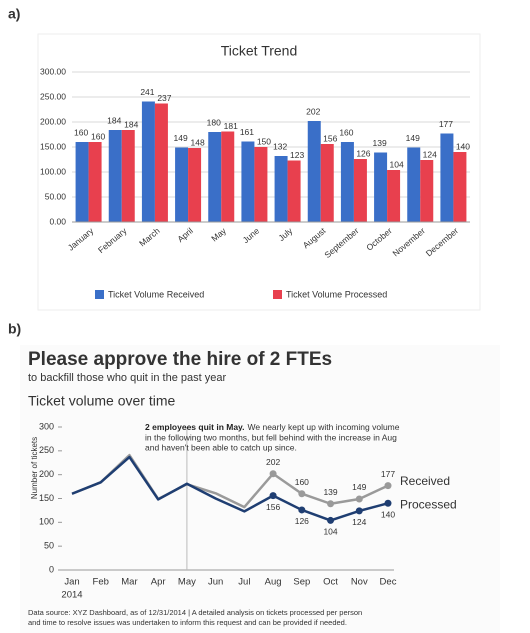  I want to click on x-sublabel: 2014, so click(71, 595).